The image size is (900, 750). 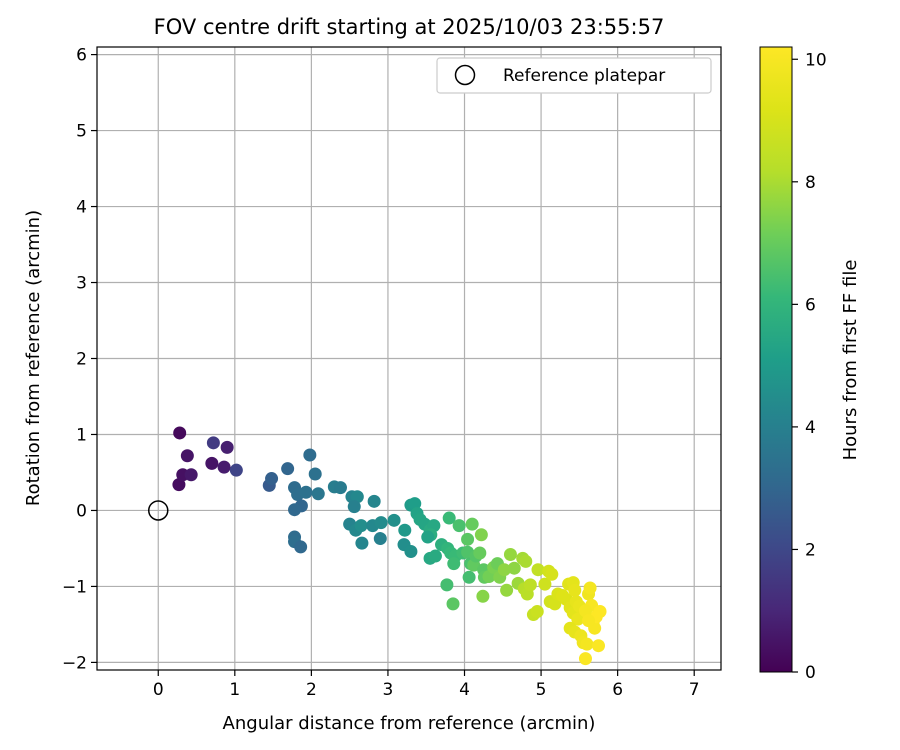 I want to click on y-tick-label: 6, so click(x=81, y=56).